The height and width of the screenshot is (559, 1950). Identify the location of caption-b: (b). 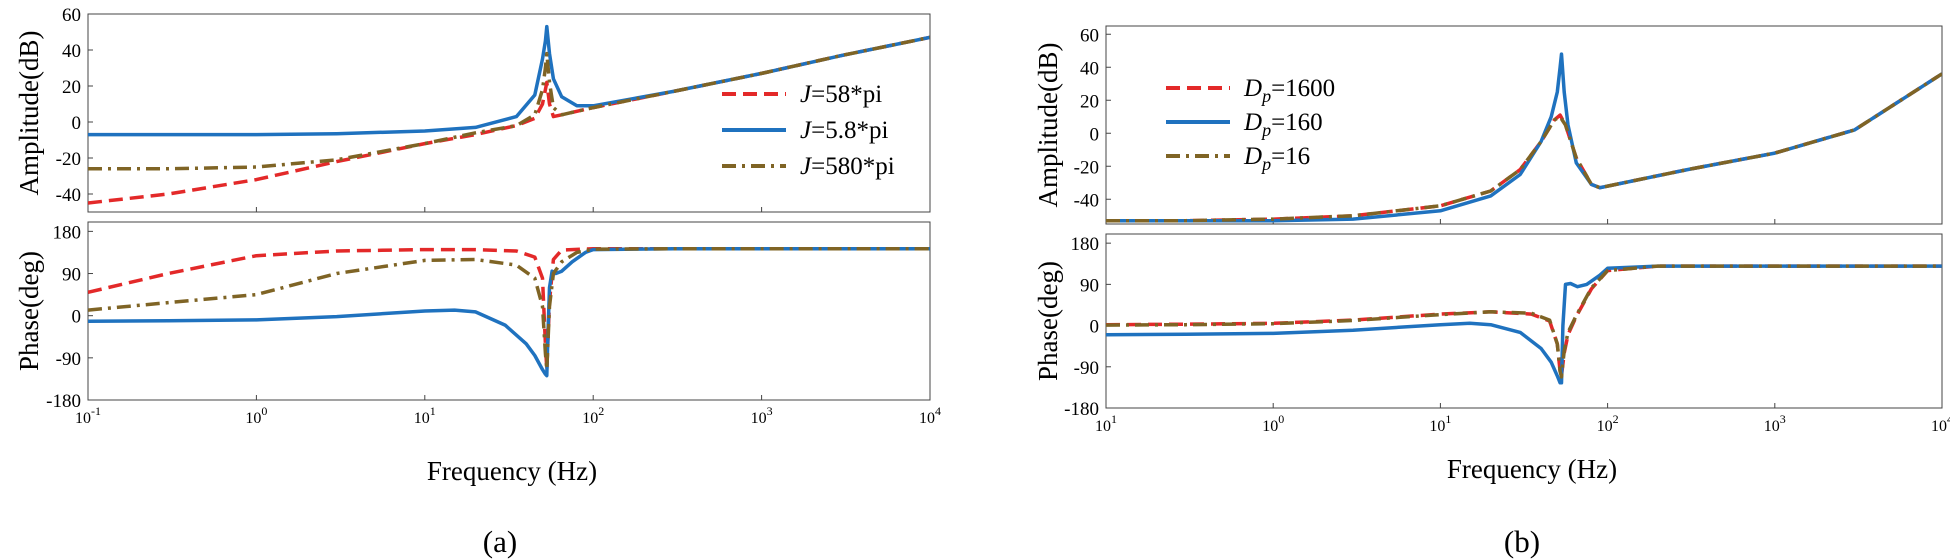
(1522, 541).